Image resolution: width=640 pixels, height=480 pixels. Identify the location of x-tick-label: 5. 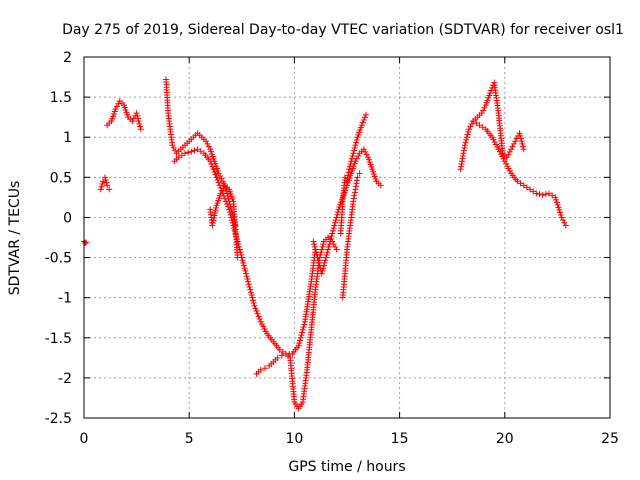
(189, 439).